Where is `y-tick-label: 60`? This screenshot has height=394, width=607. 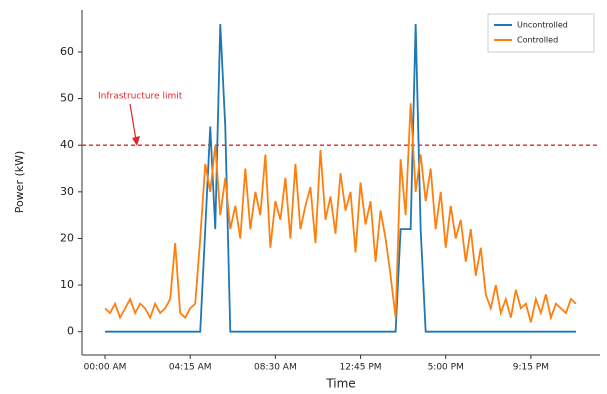 y-tick-label: 60 is located at coordinates (67, 51).